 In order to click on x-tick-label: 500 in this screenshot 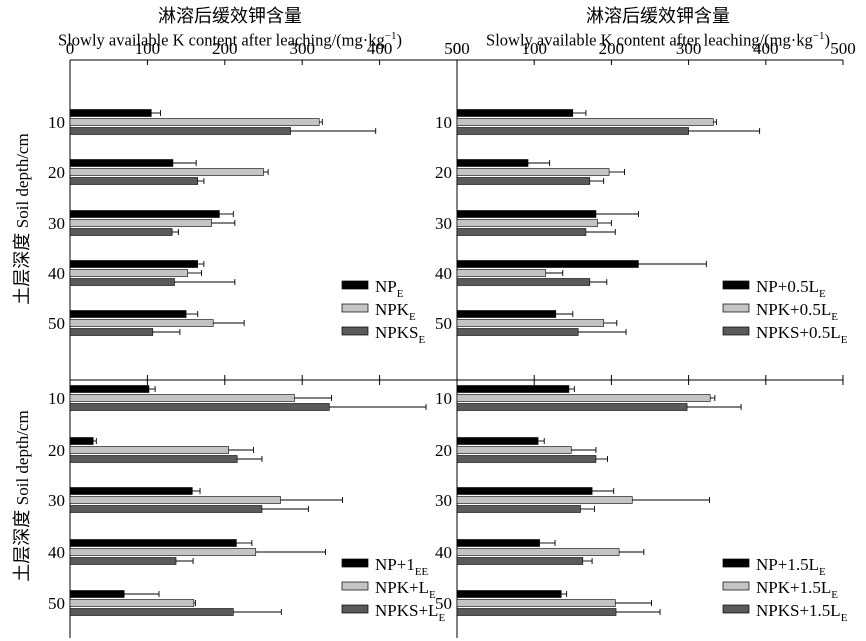, I will do `click(457, 48)`.